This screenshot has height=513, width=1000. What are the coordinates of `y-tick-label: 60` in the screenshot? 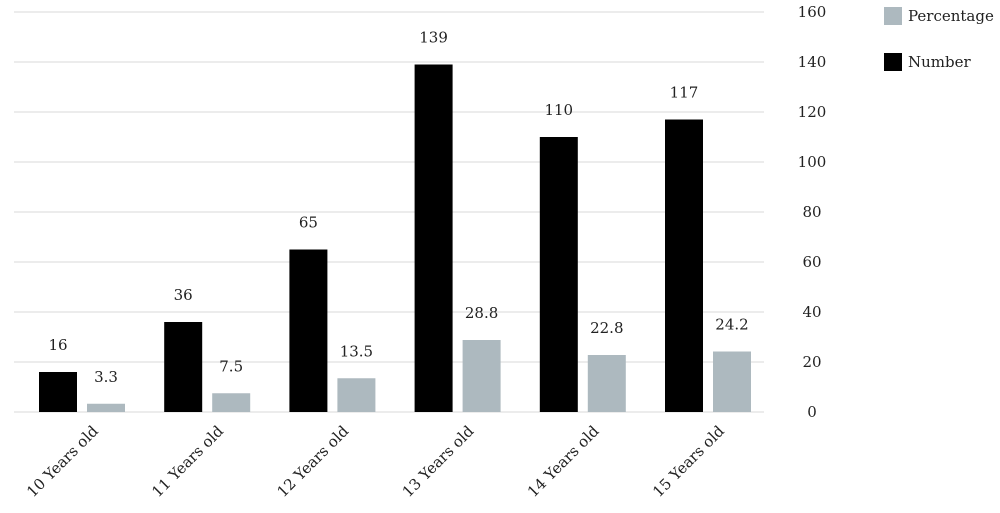 It's located at (811, 262).